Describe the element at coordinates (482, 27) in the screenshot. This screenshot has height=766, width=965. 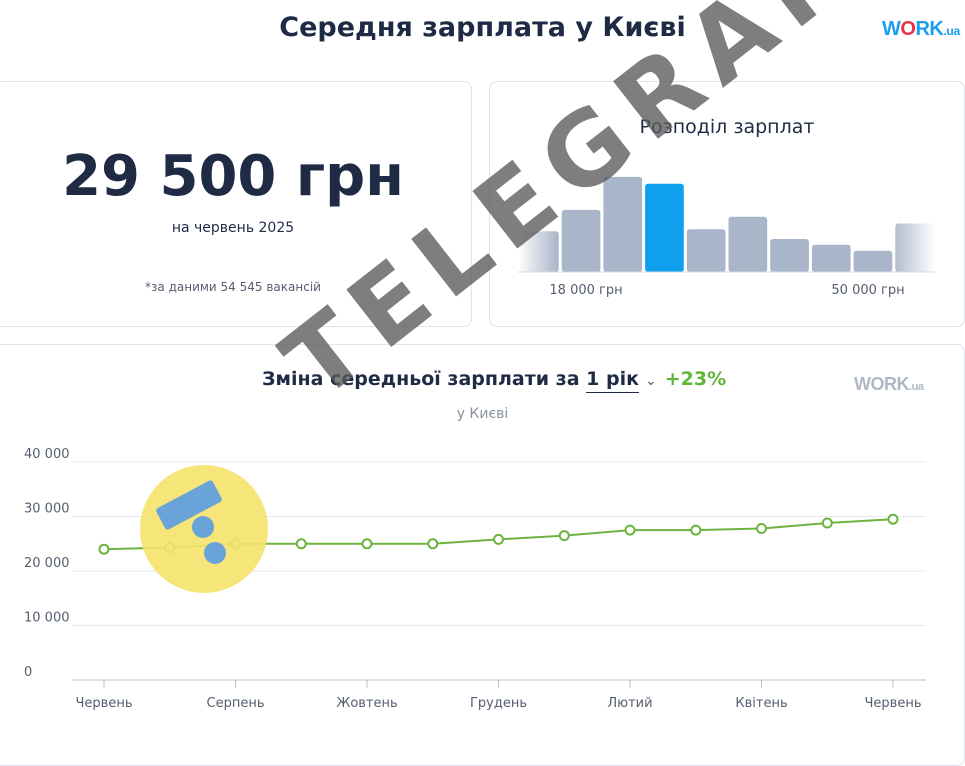
I see `page-title: Середня зарплата у Києві` at that location.